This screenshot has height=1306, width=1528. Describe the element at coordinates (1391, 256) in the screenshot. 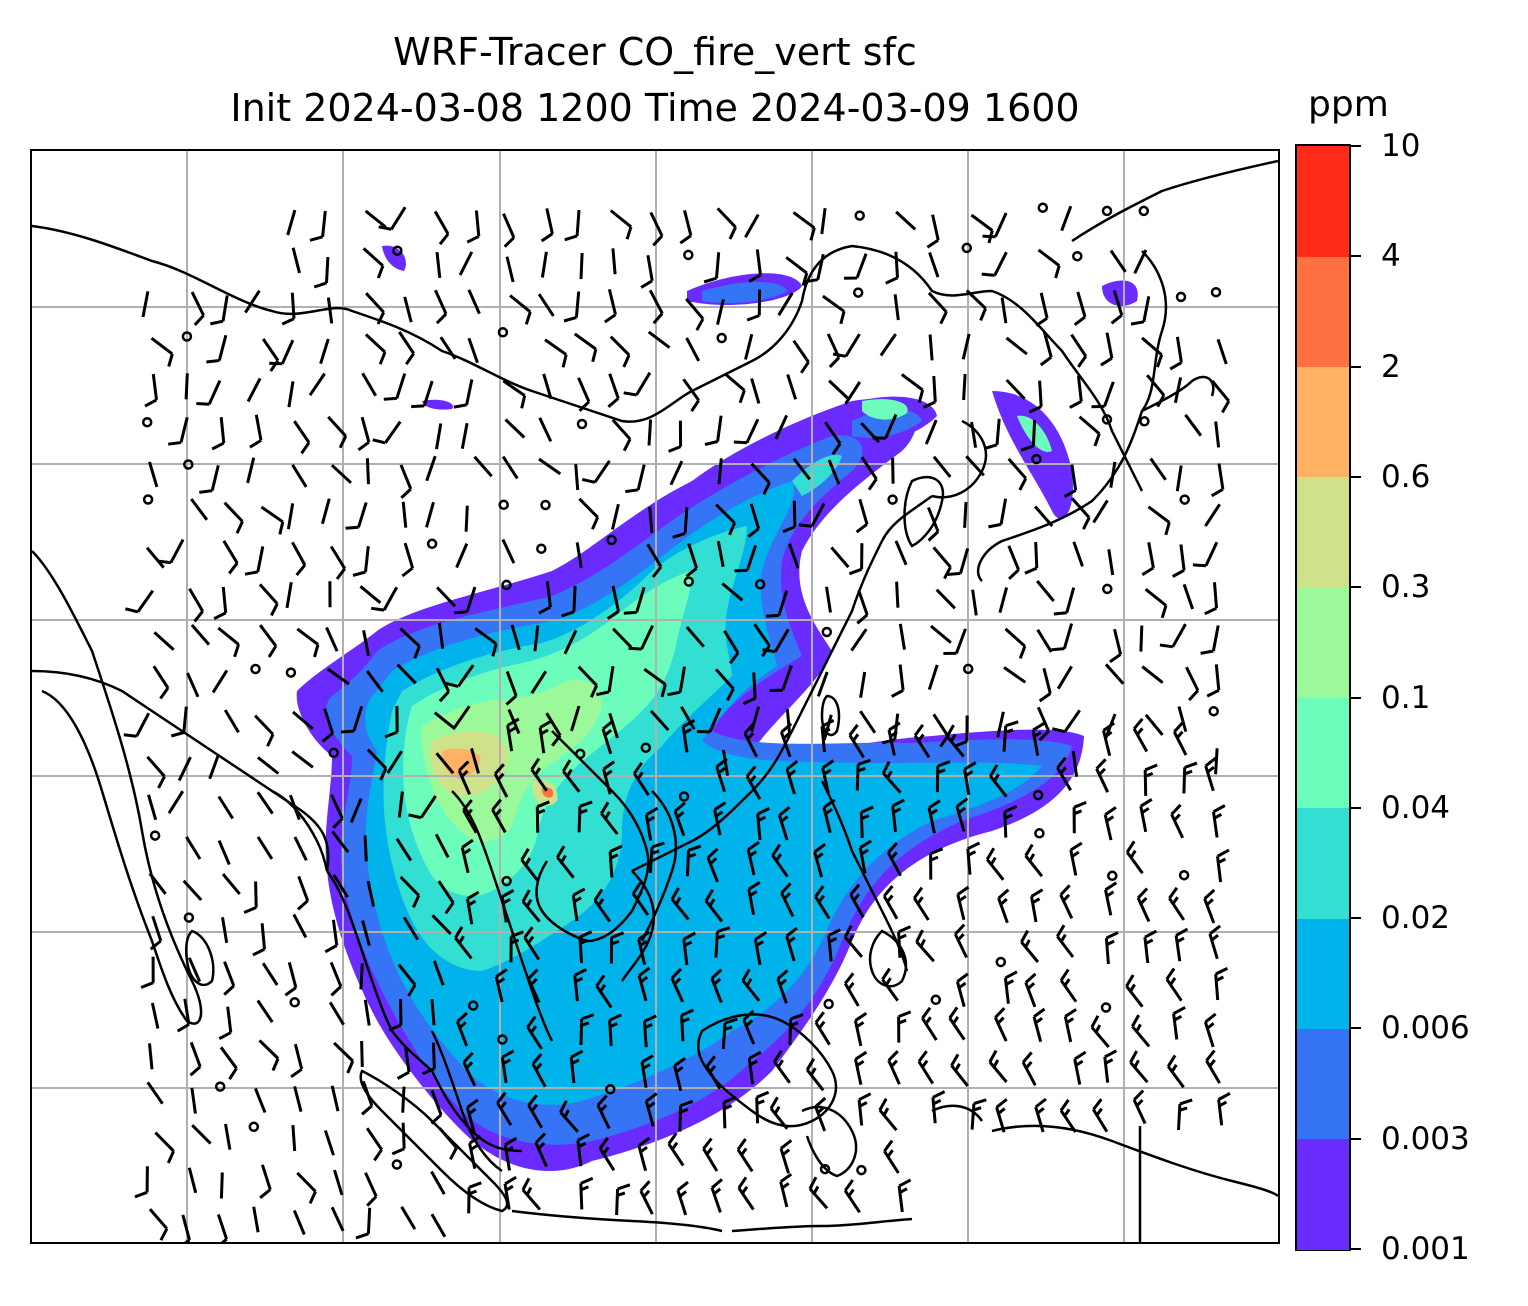

I see `colorbar-tick-label: 4` at that location.